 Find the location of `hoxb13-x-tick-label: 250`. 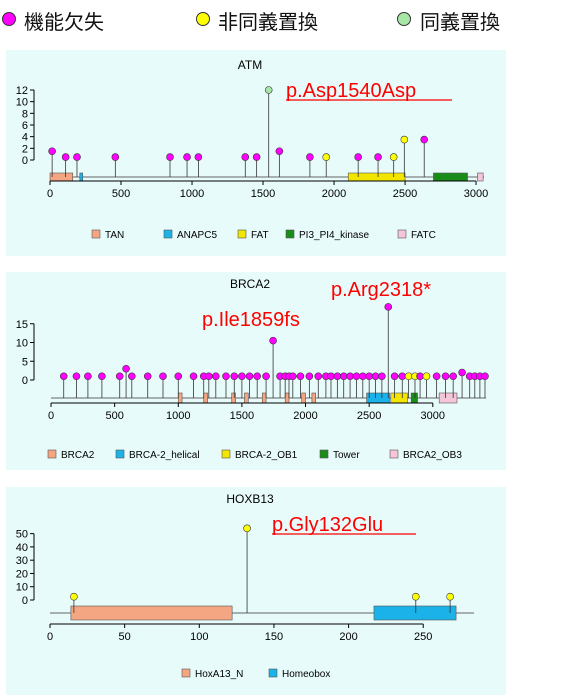

hoxb13-x-tick-label: 250 is located at coordinates (423, 637).